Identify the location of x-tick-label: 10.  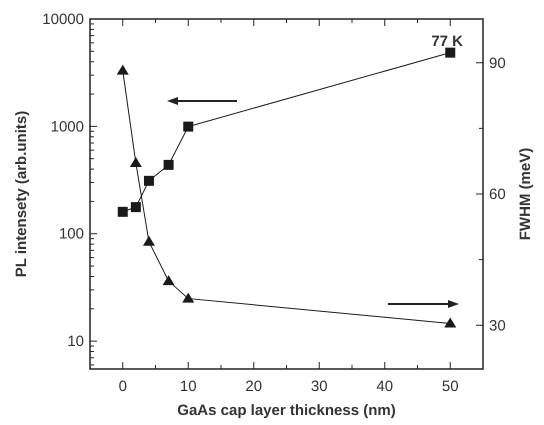
(188, 386).